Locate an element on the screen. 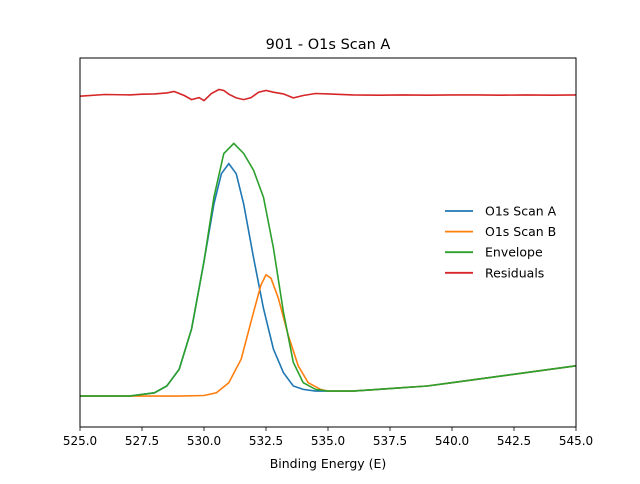  x-tick-label: 527.5 is located at coordinates (142, 441).